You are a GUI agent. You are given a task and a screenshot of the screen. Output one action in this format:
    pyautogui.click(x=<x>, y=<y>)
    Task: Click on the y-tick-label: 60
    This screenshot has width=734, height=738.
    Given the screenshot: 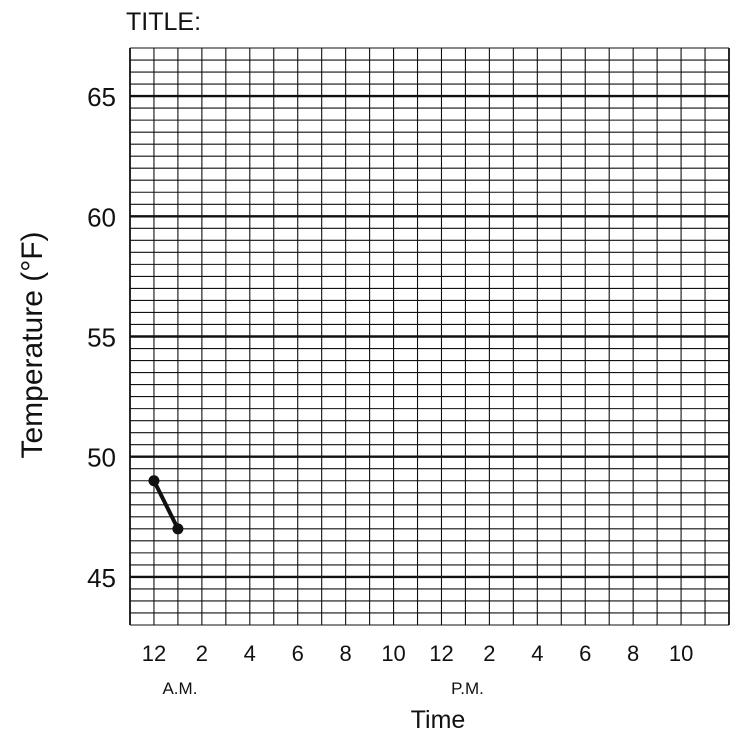 What is the action you would take?
    pyautogui.click(x=101, y=217)
    